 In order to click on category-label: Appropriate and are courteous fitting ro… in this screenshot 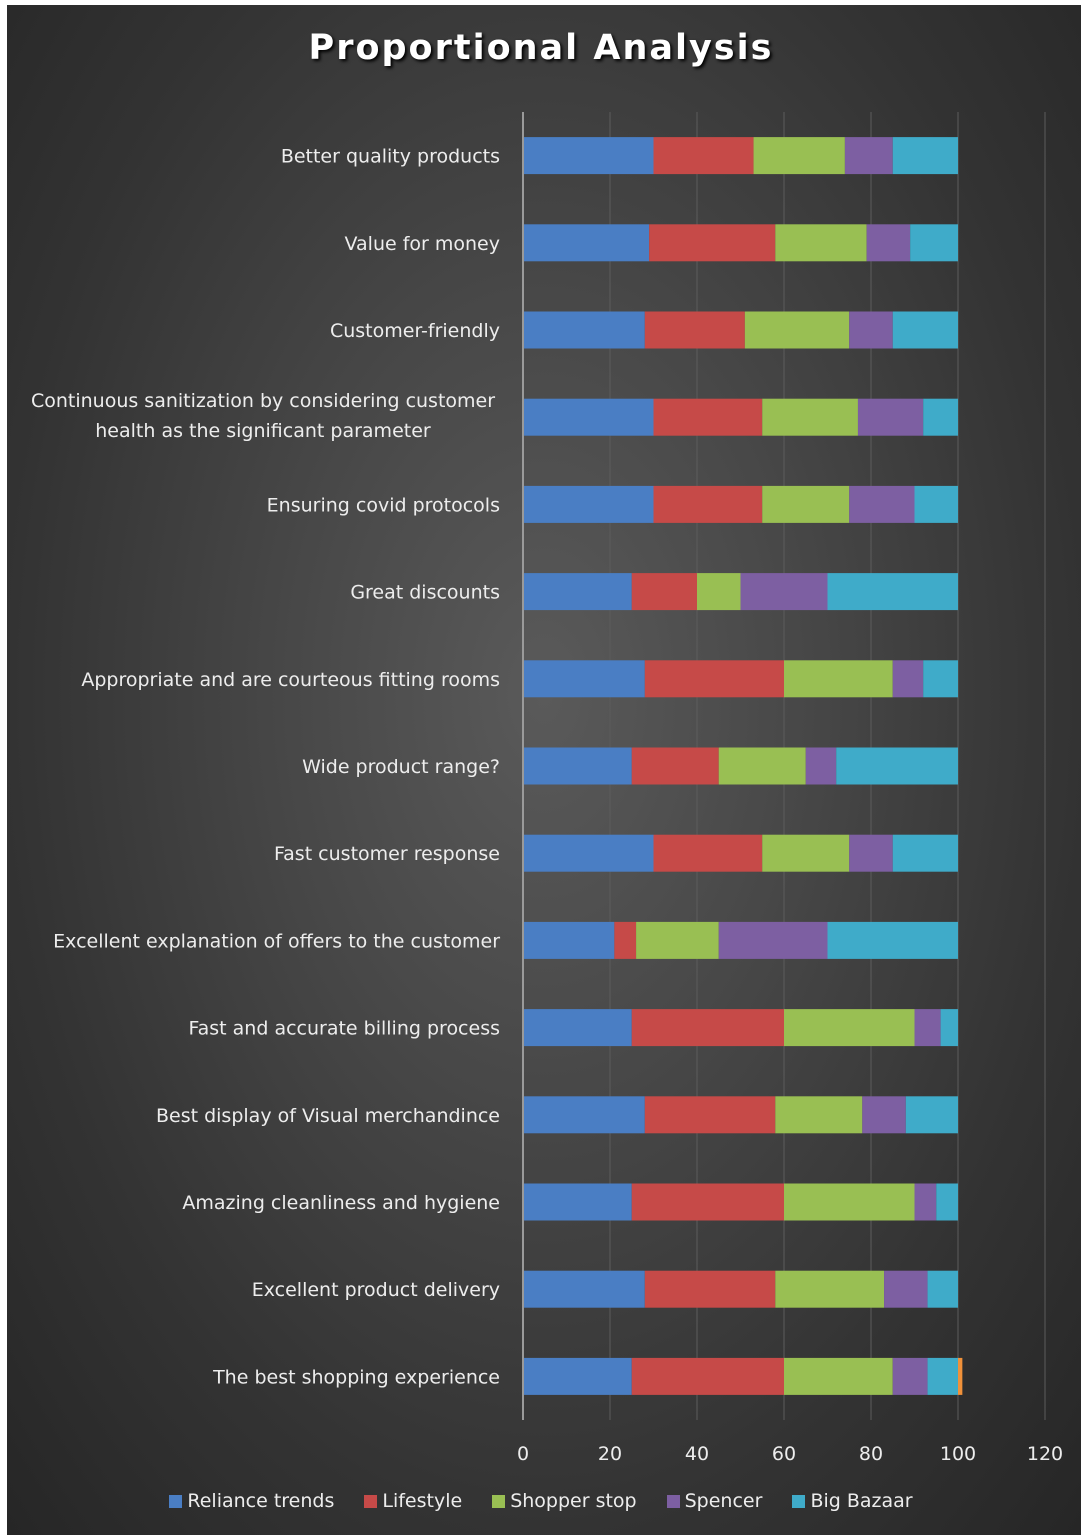, I will do `click(290, 680)`.